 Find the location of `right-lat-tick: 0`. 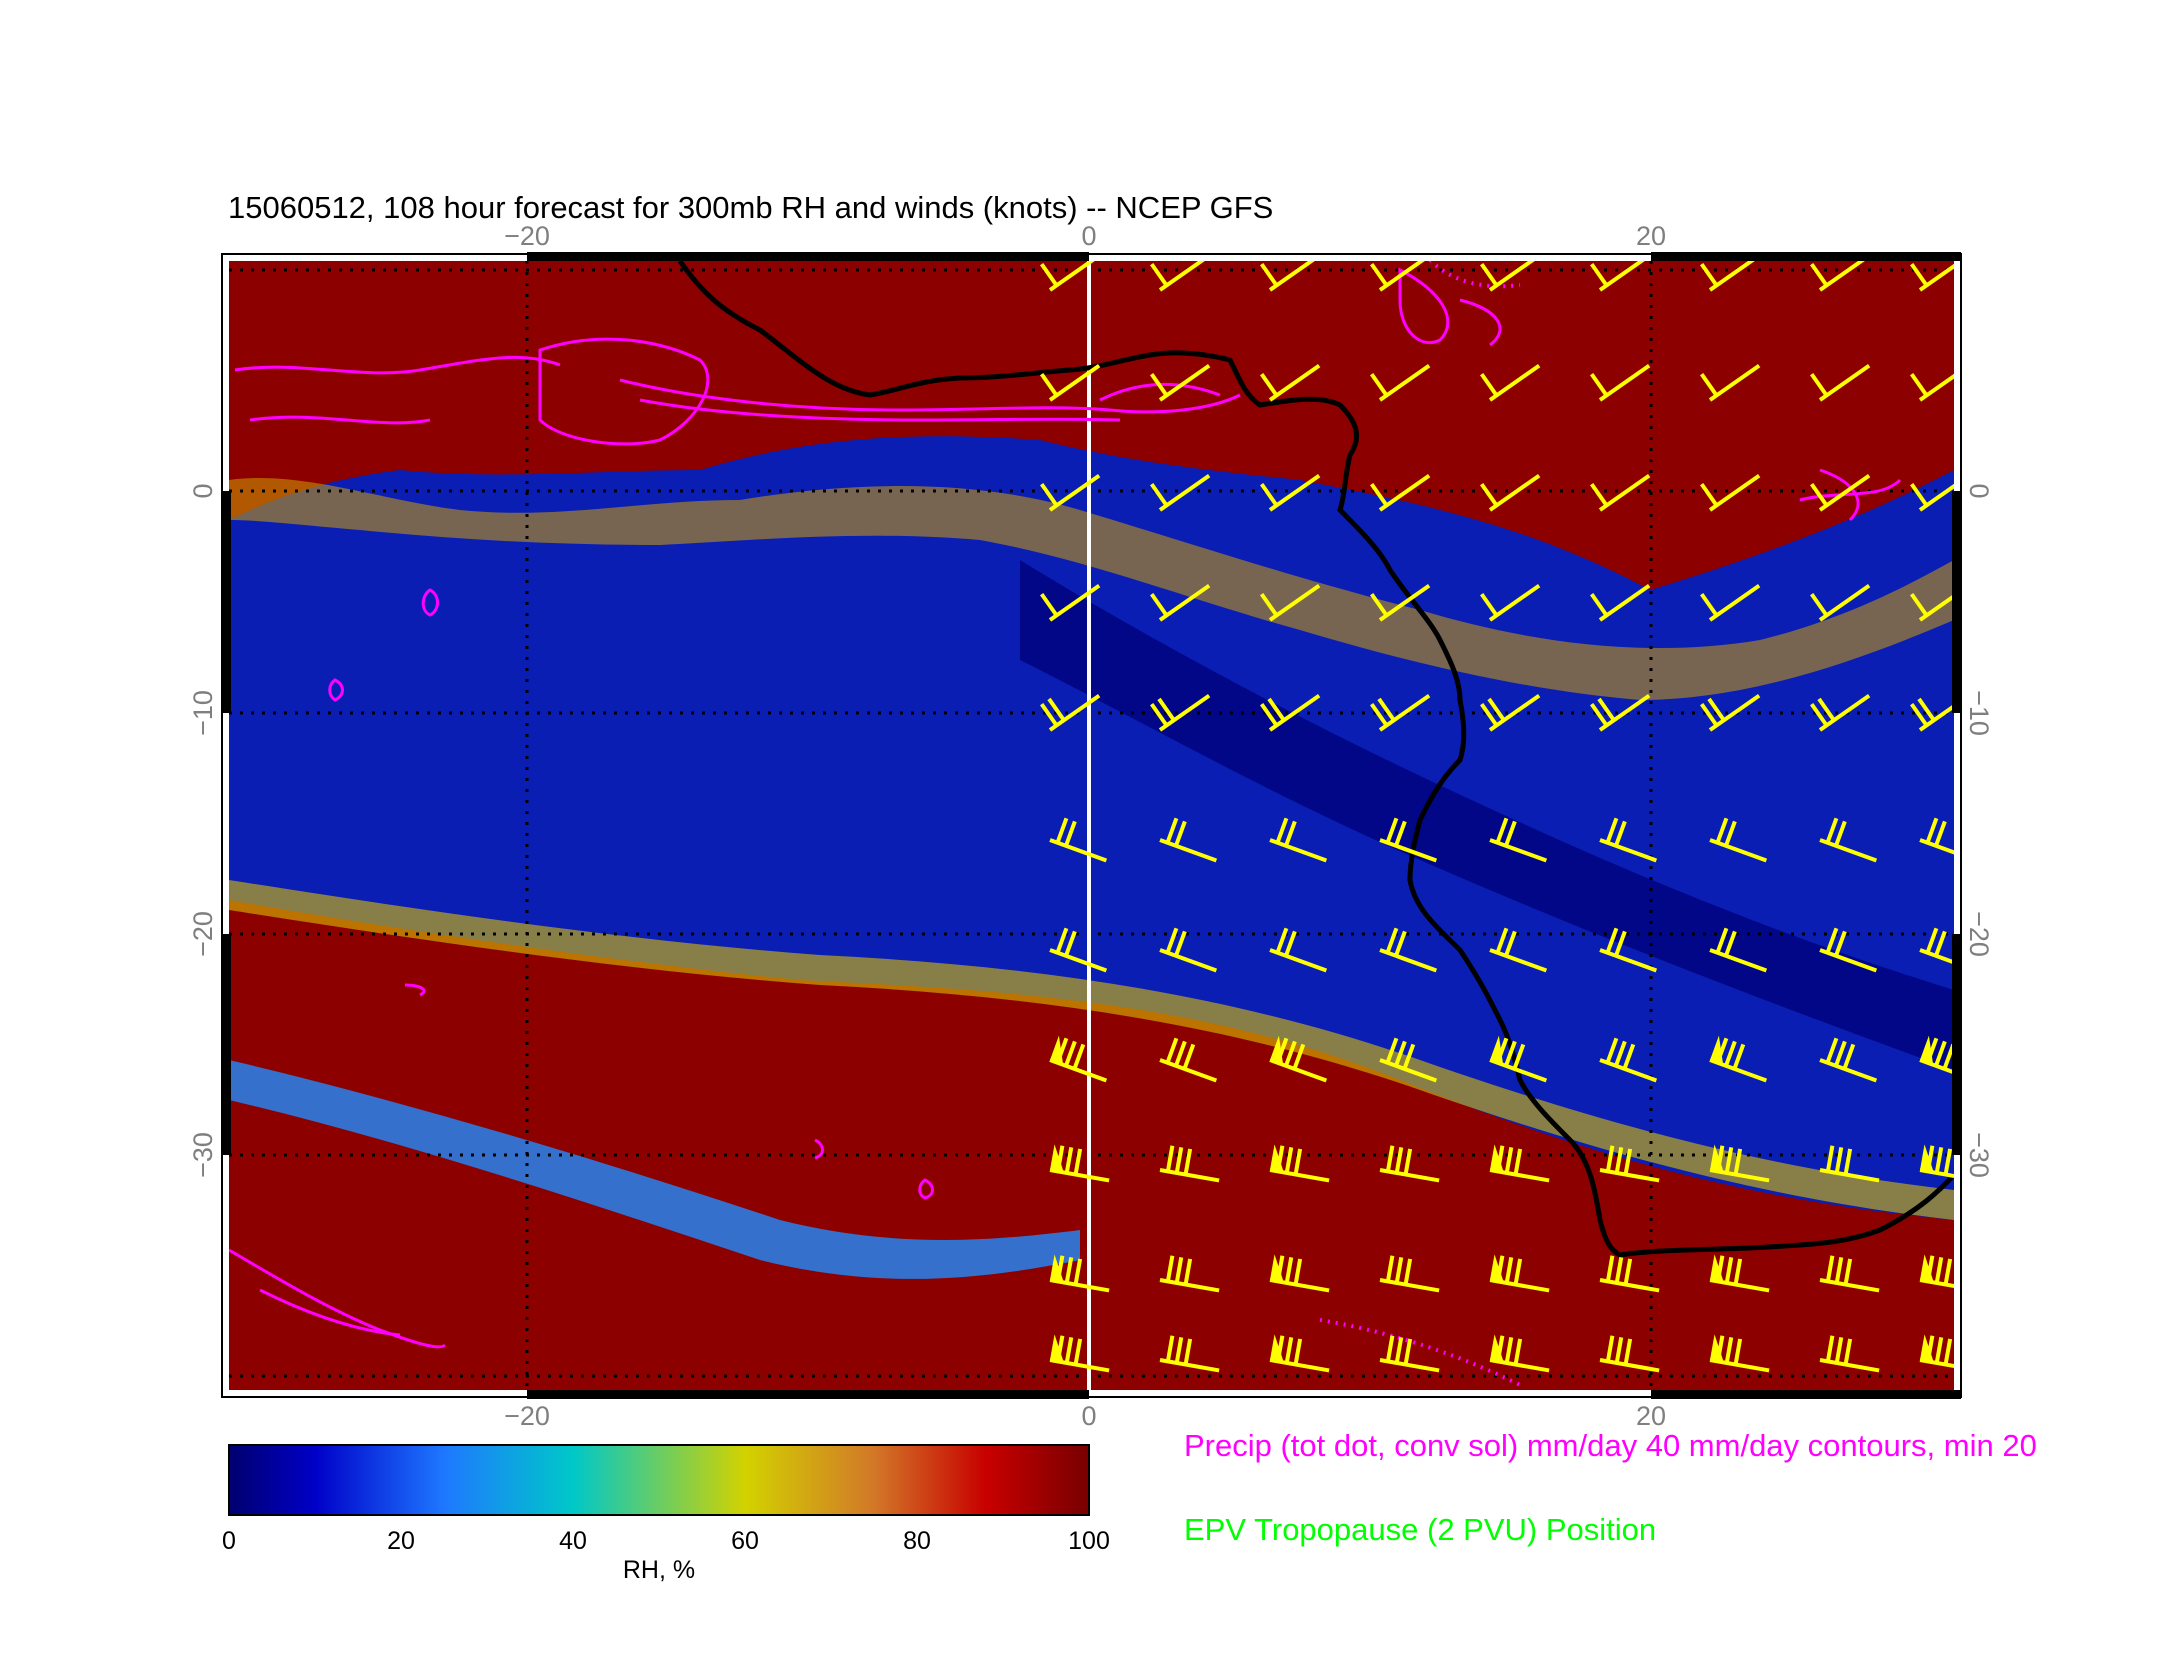

right-lat-tick: 0 is located at coordinates (1979, 490).